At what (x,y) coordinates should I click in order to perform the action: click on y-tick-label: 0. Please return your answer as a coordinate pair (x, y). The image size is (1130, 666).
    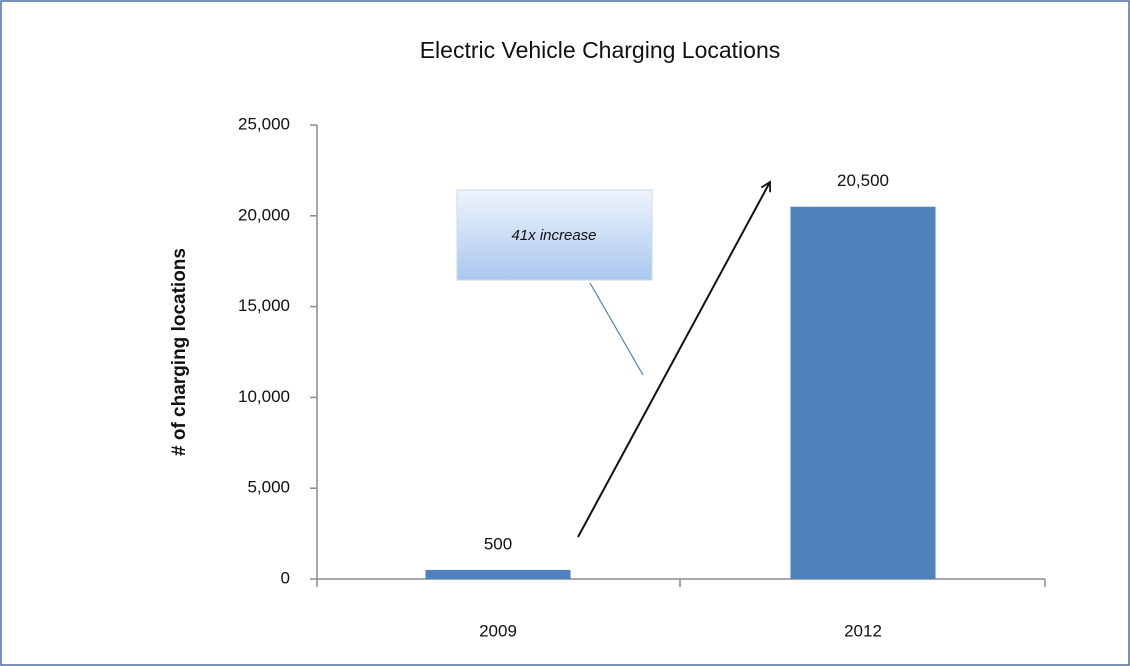
    Looking at the image, I should click on (285, 577).